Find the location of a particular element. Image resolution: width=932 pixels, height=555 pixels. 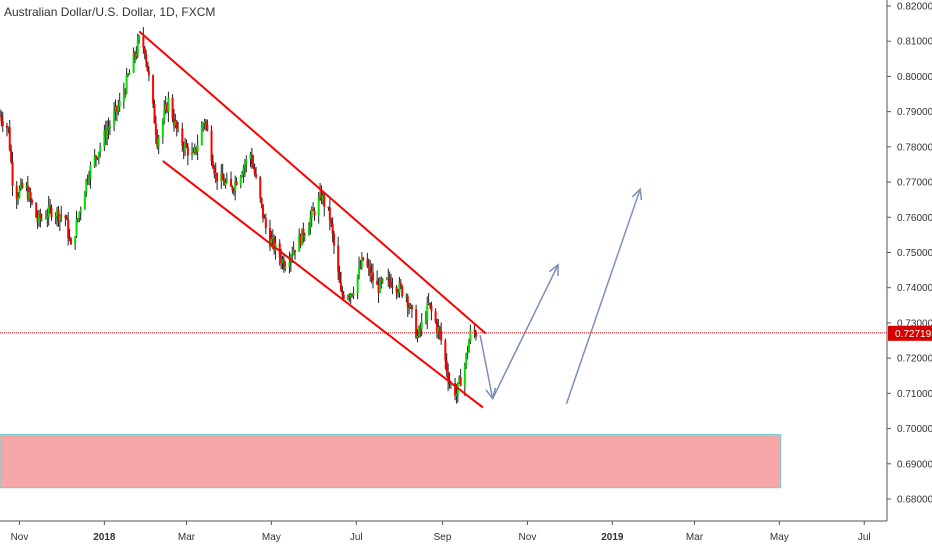

time-tick-label: 2018 is located at coordinates (104, 537).